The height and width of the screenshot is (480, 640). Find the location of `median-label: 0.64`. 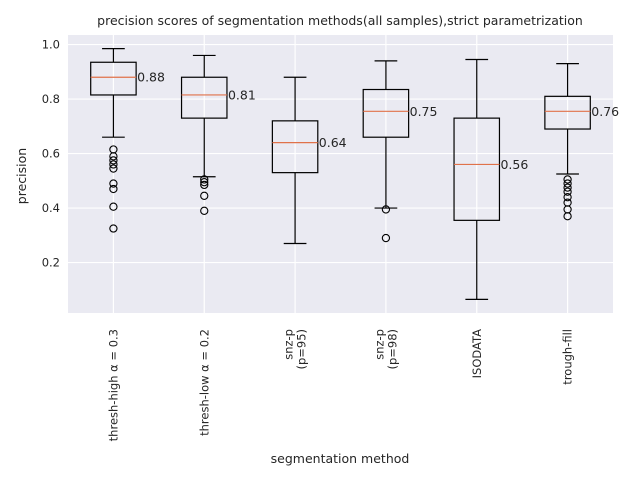

median-label: 0.64 is located at coordinates (333, 142).